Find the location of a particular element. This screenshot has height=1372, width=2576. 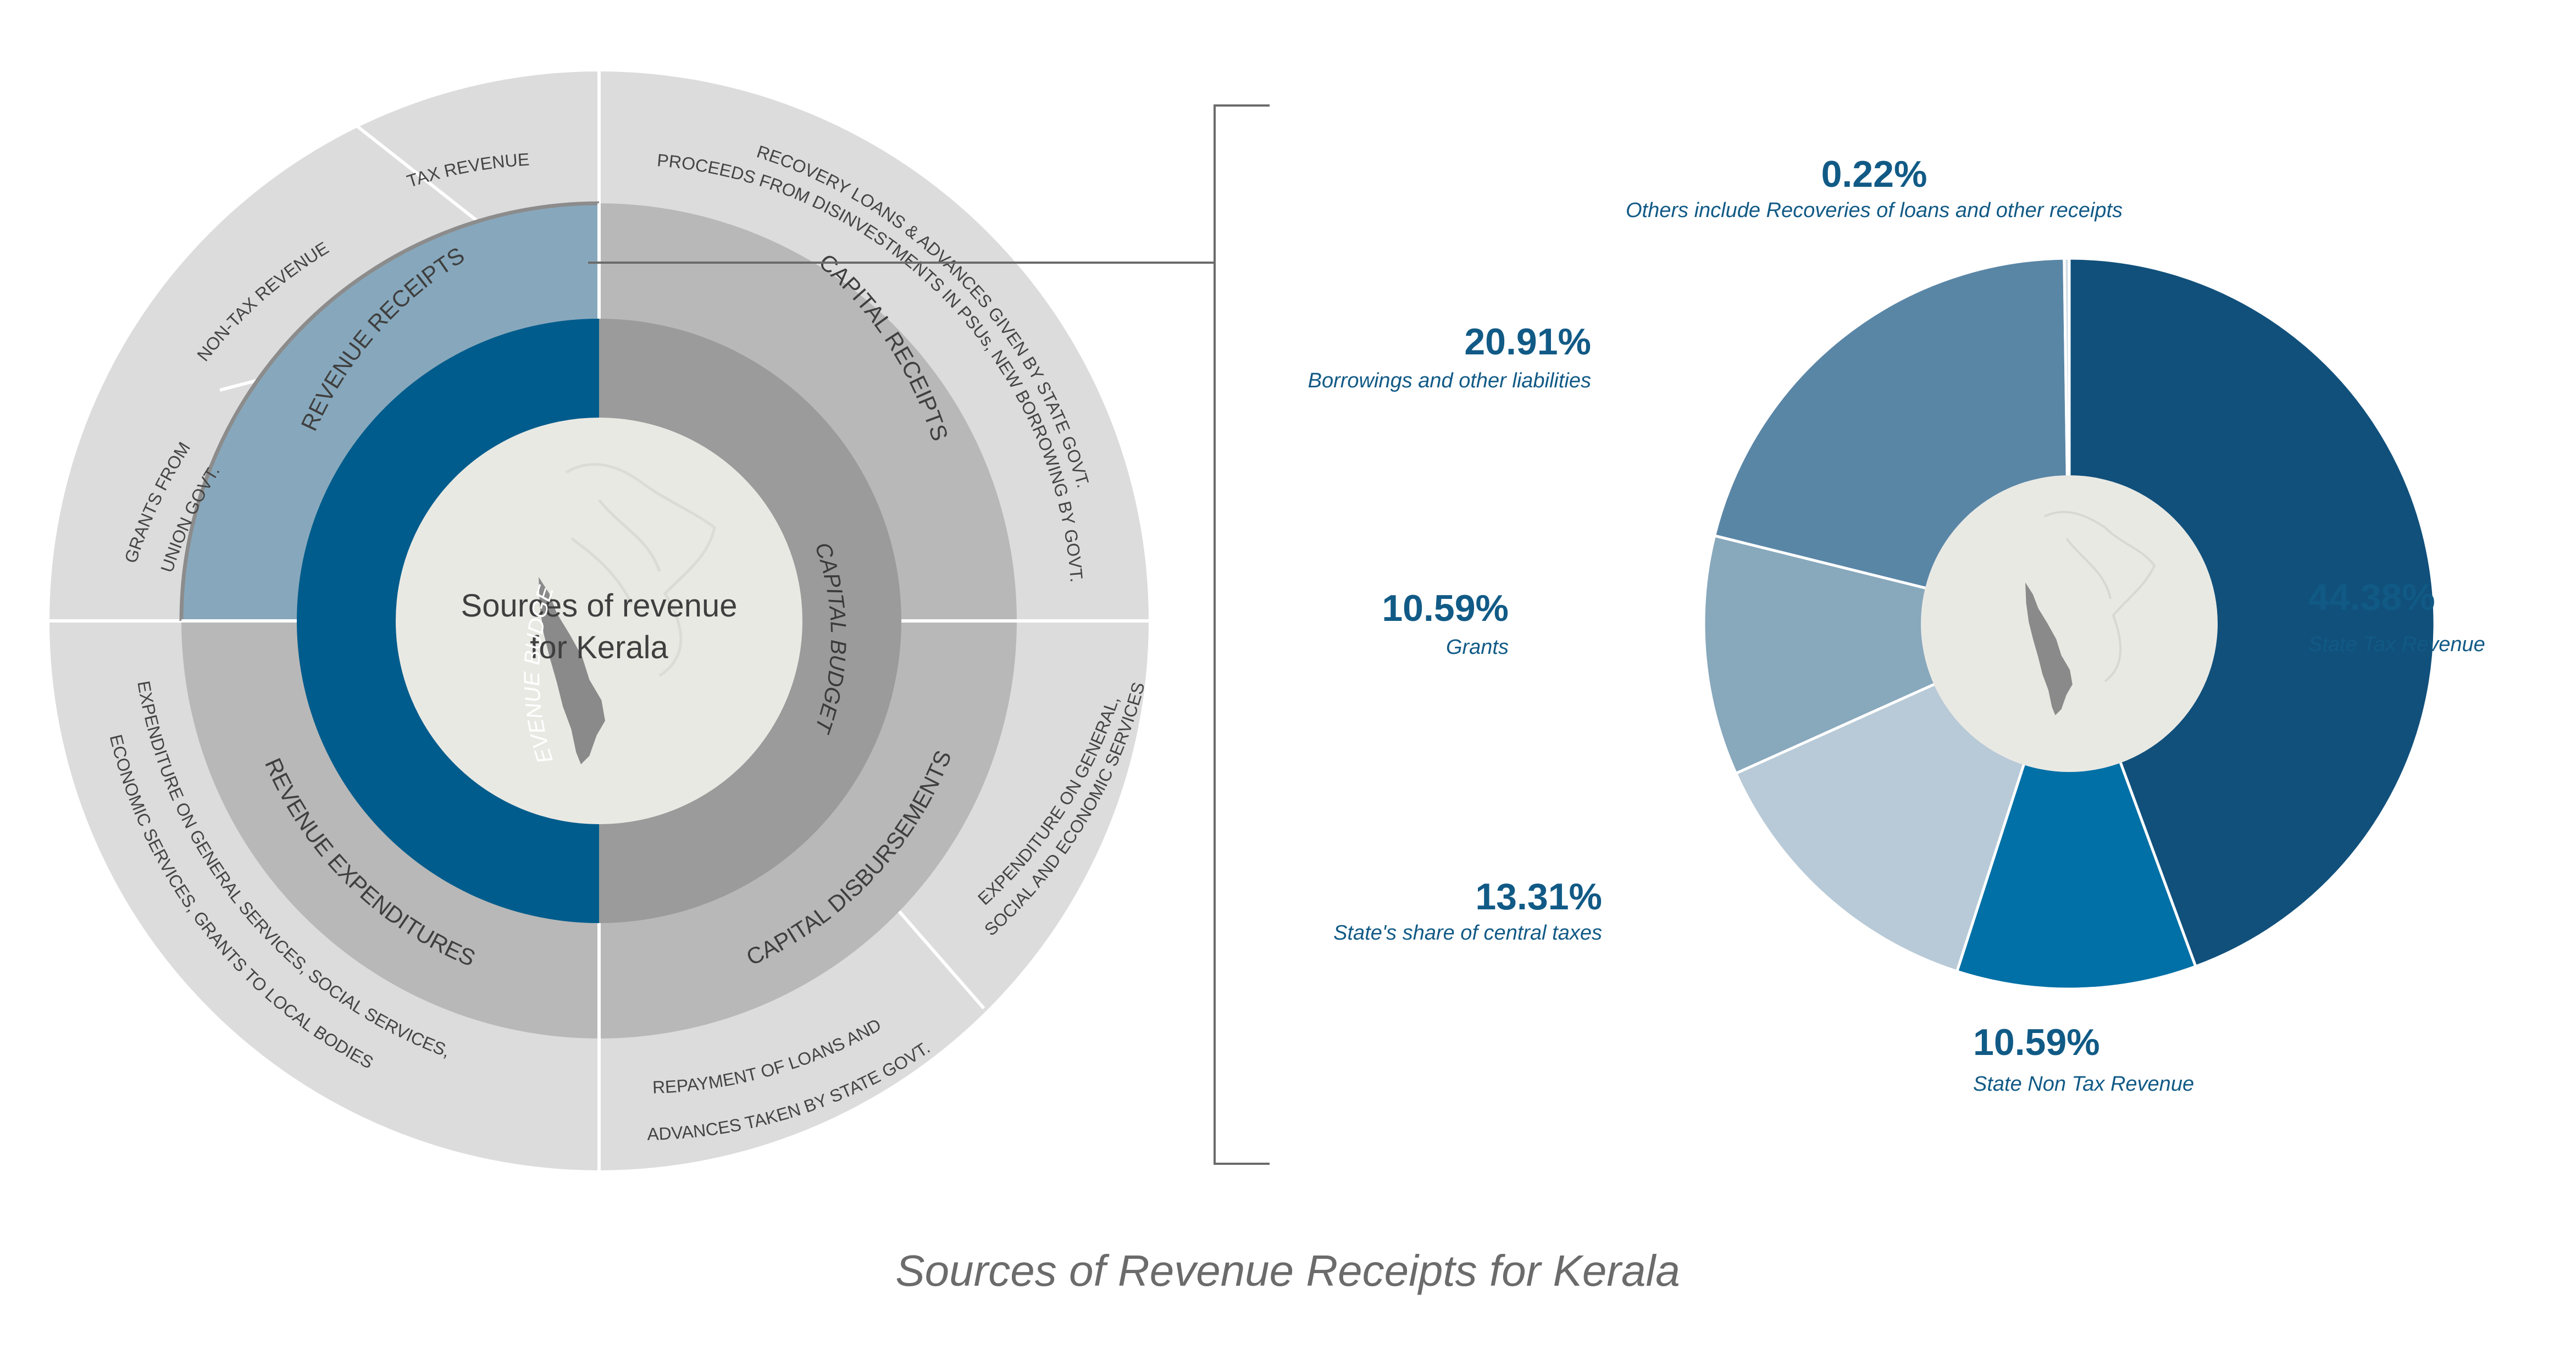

center-label-line-1: Sources of revenue is located at coordinates (599, 606).